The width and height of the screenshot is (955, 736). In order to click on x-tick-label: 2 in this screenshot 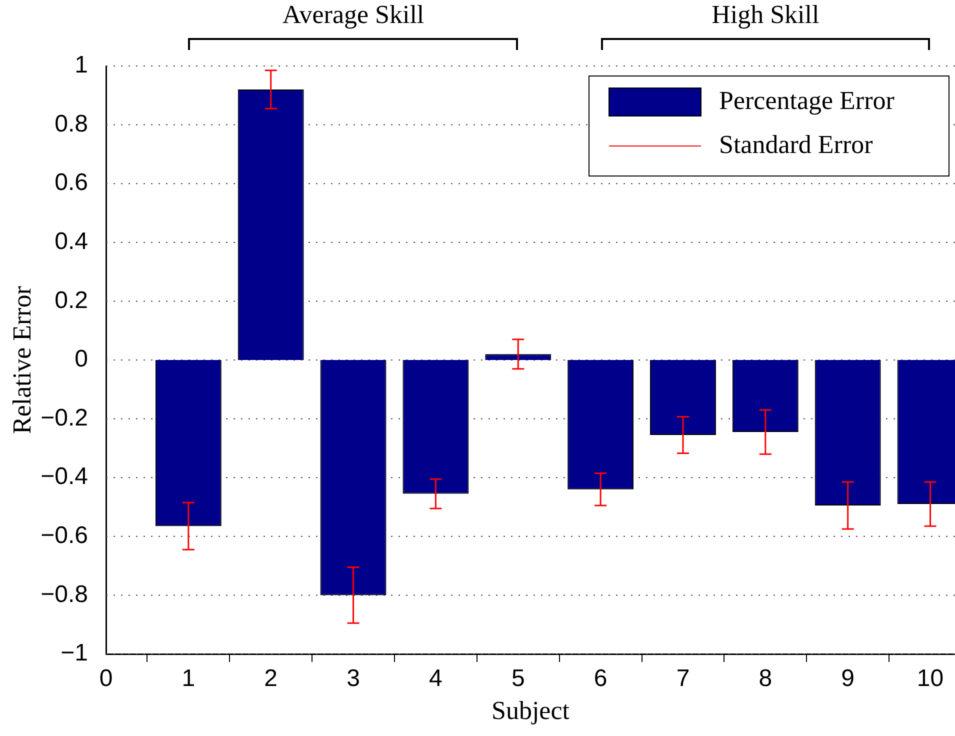, I will do `click(271, 678)`.